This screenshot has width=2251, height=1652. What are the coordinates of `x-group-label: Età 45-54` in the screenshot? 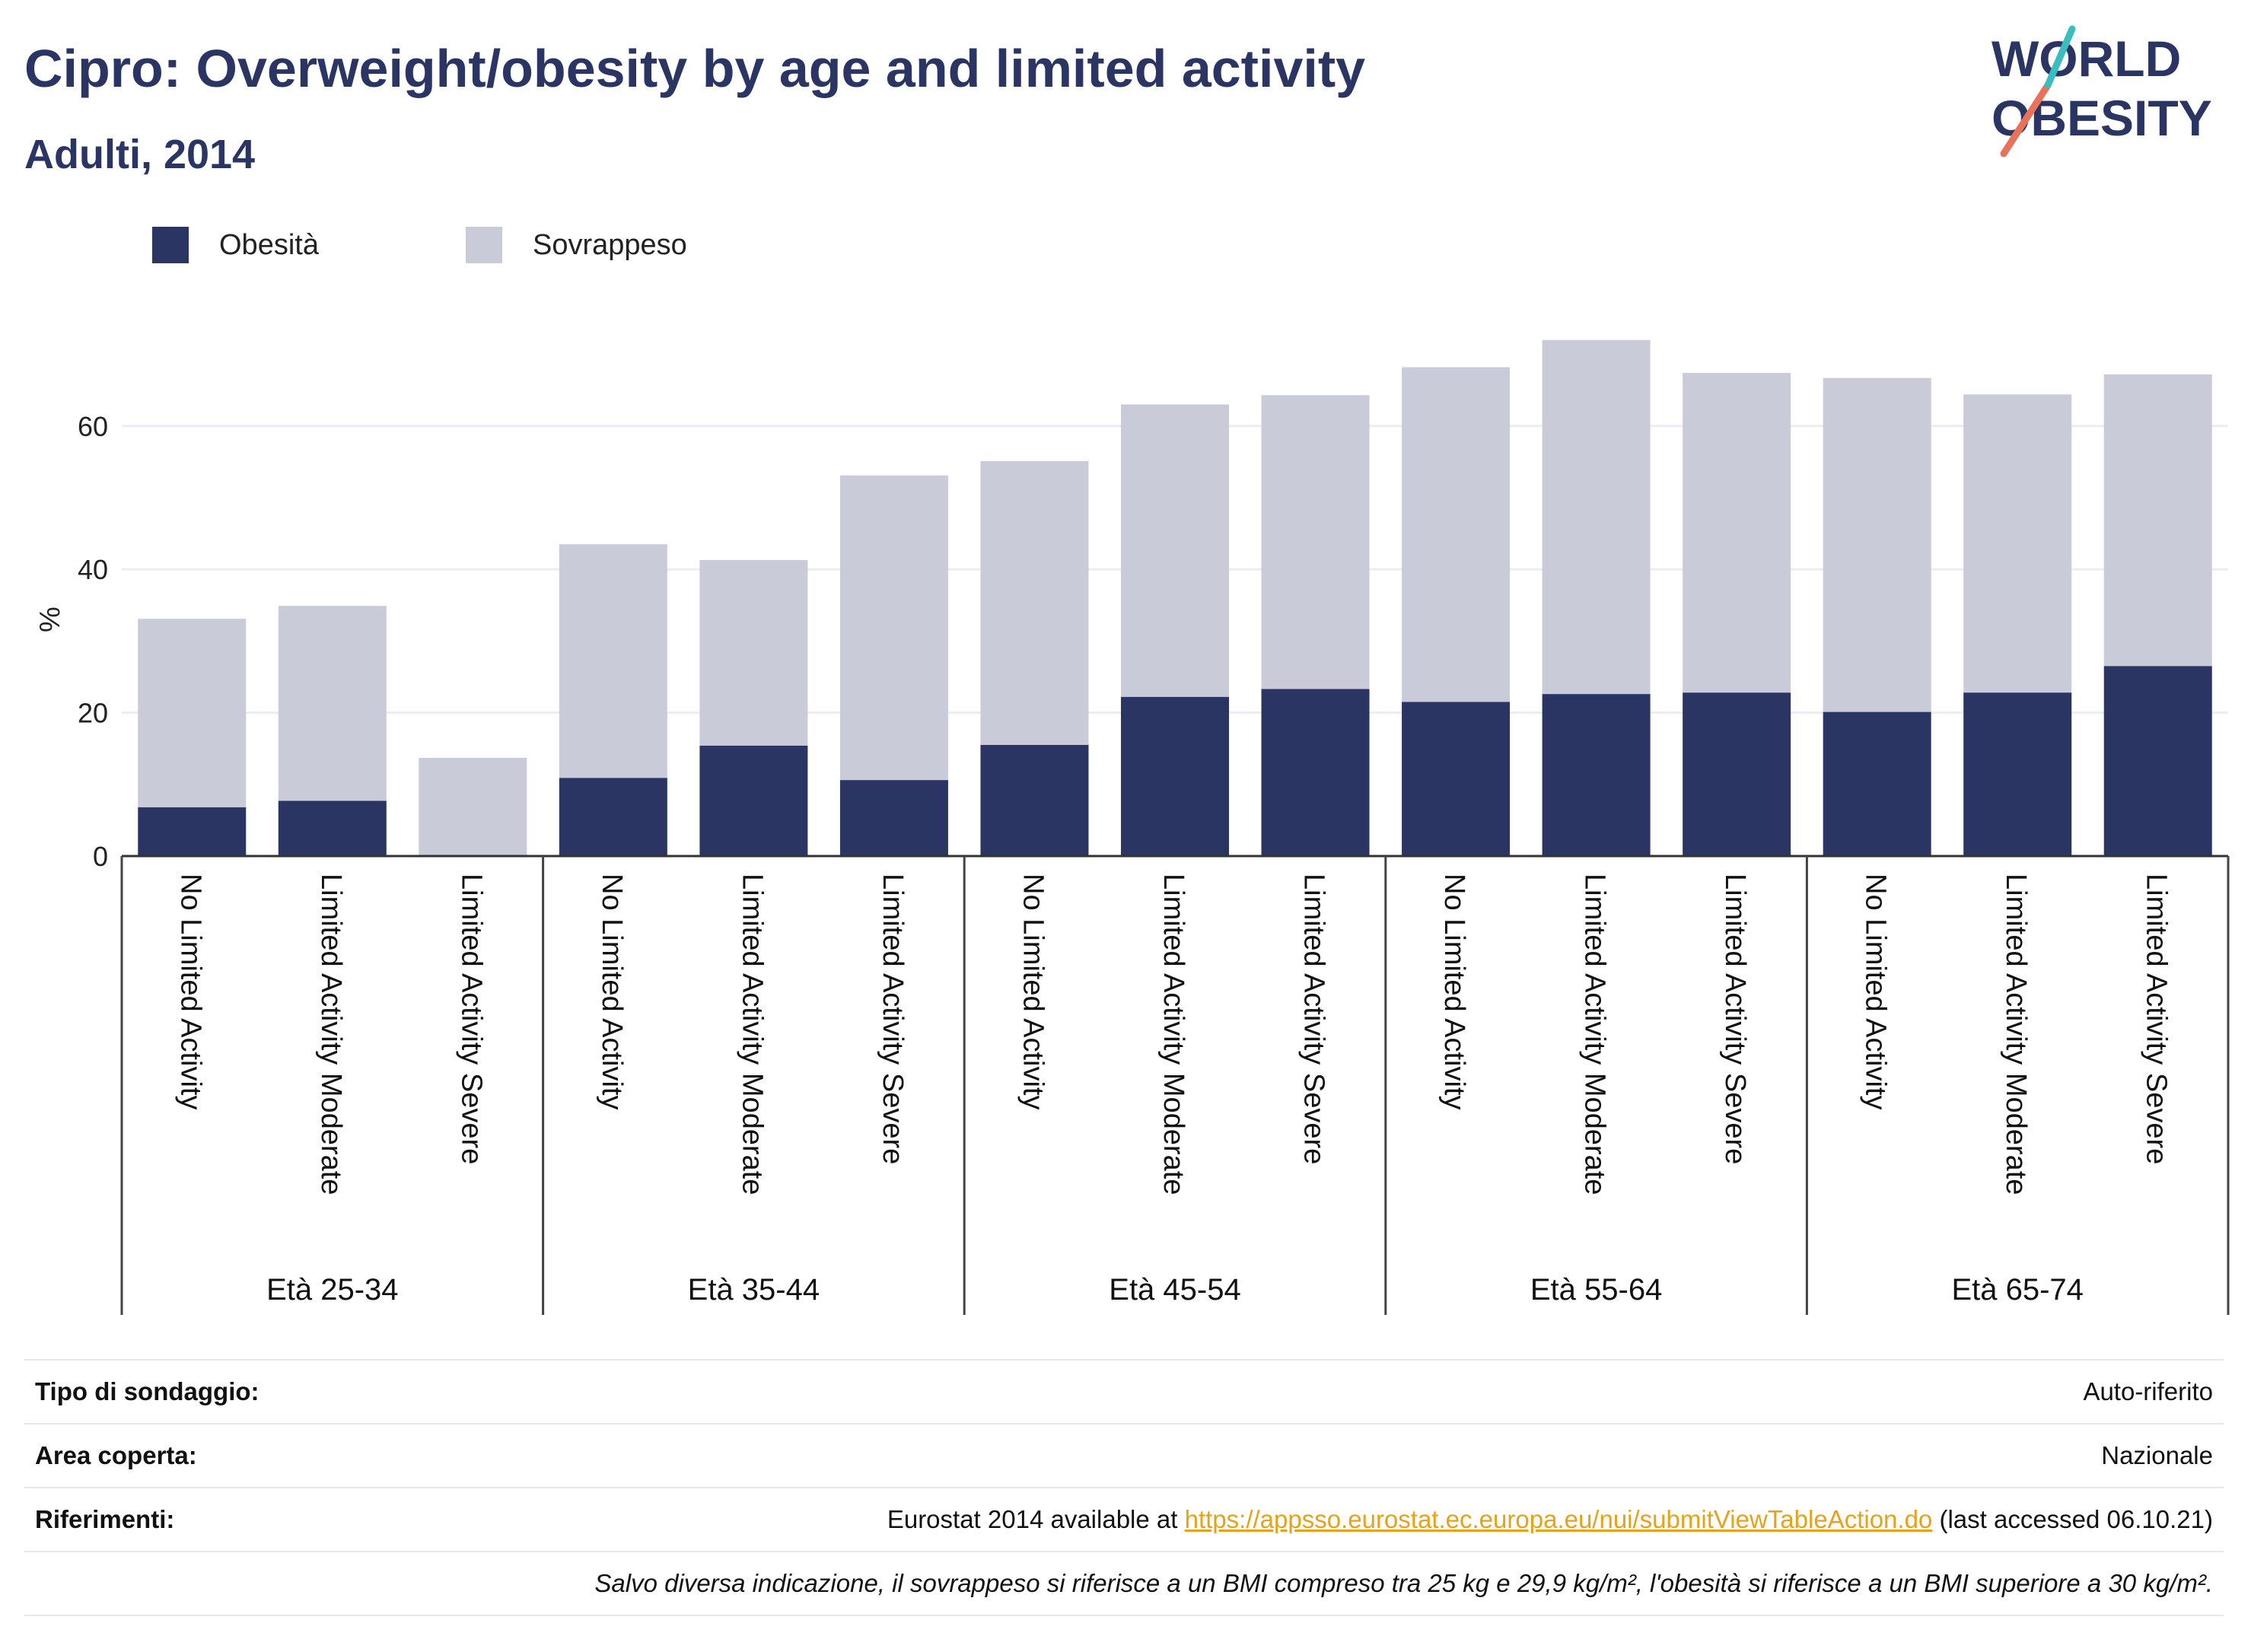 It's located at (1174, 1290).